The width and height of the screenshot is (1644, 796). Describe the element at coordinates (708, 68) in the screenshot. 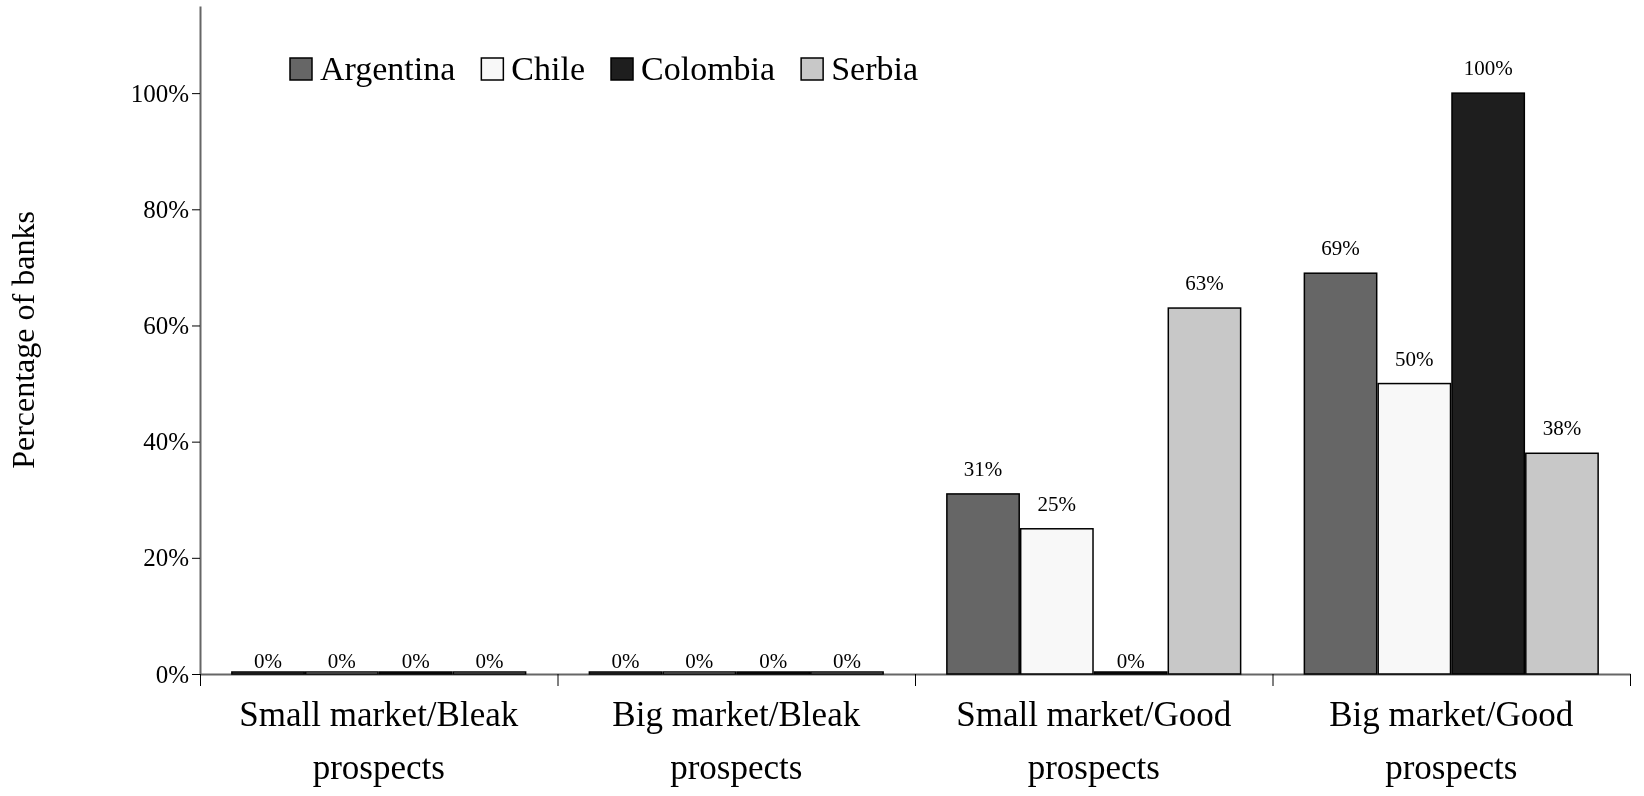

I see `legend-label: Colombia` at that location.